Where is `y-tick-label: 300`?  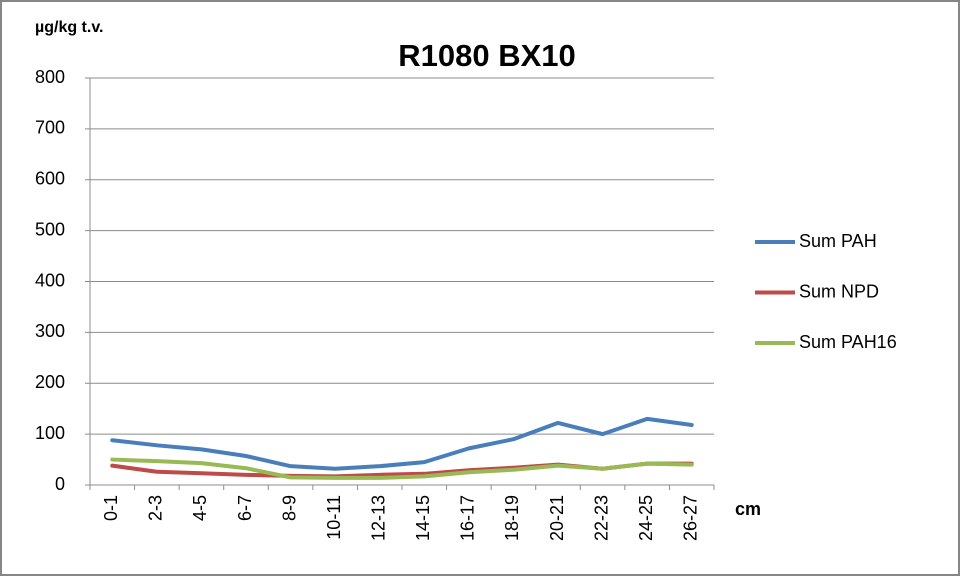
y-tick-label: 300 is located at coordinates (50, 331).